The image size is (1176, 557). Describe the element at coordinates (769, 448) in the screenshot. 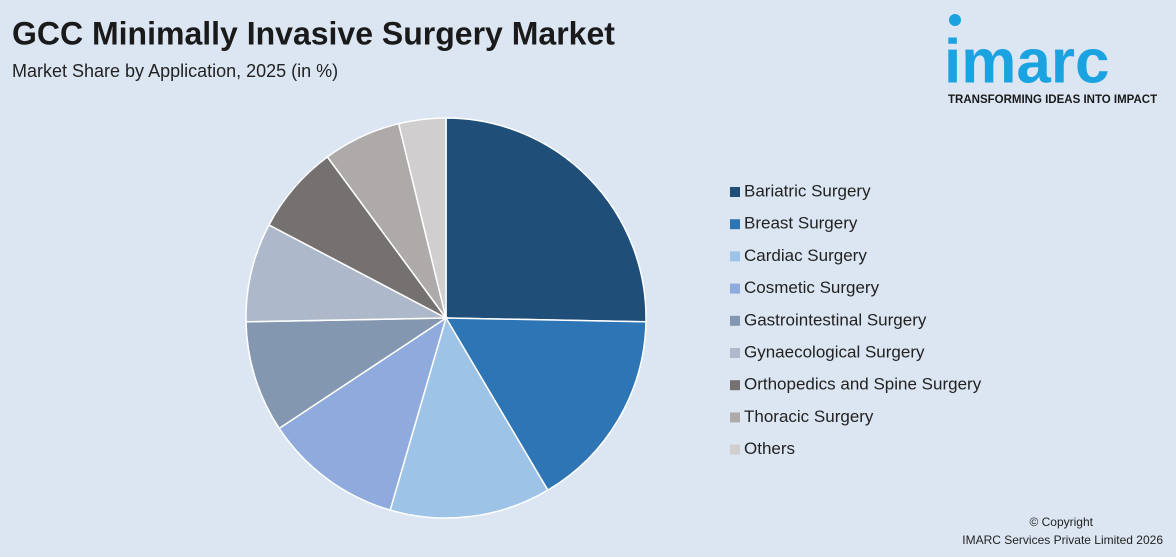

I see `legend-label: Others` at that location.